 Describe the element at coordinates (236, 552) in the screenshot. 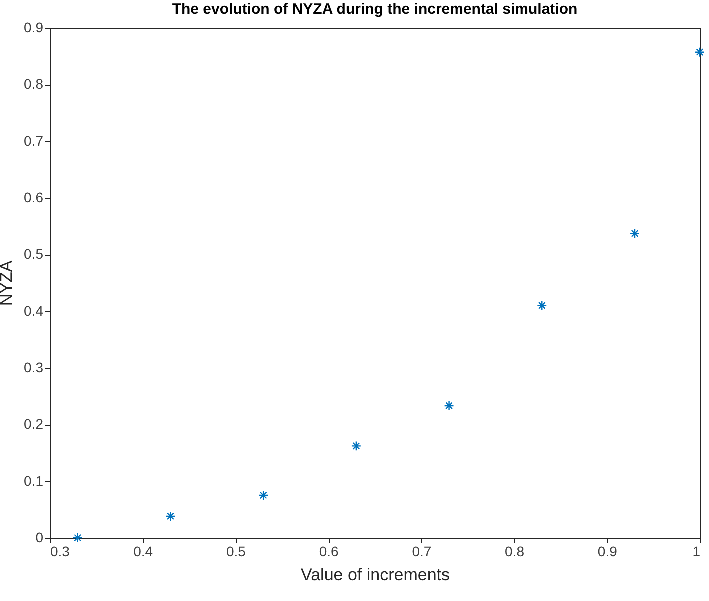

I see `x-tick-label: 0.5` at that location.